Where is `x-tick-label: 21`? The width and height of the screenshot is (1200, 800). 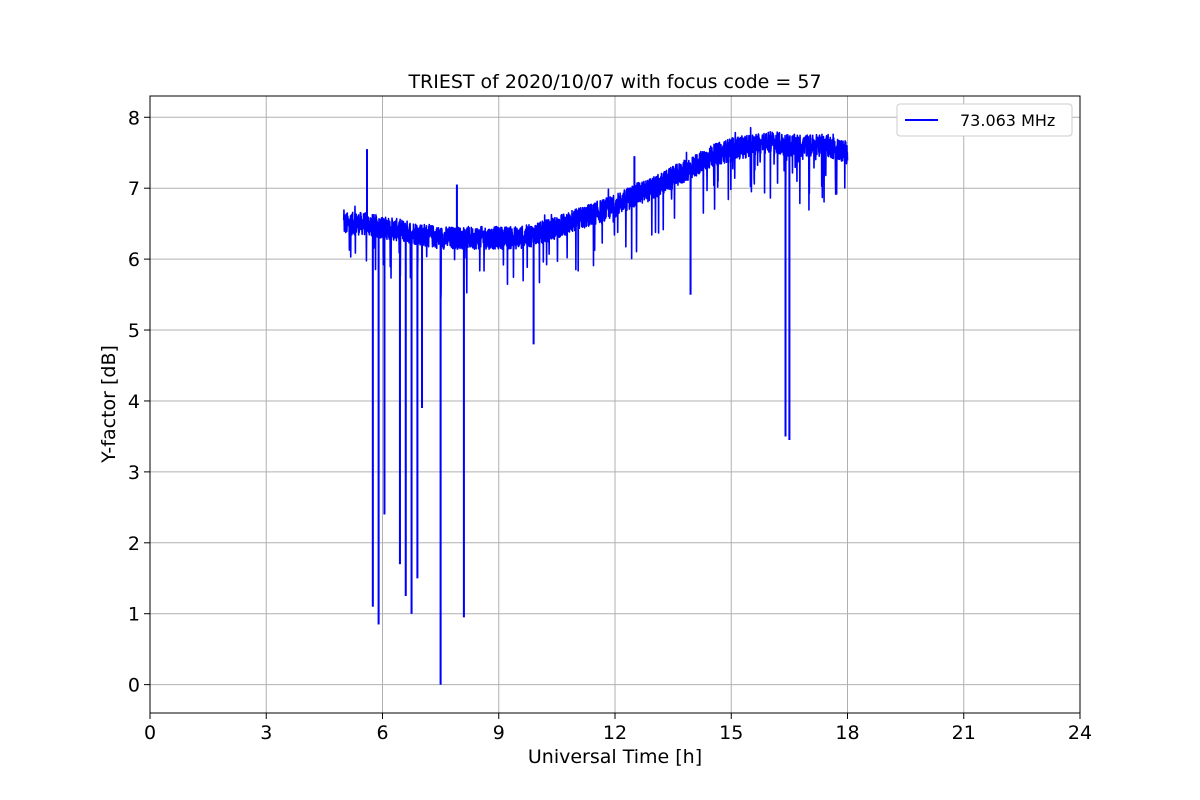 x-tick-label: 21 is located at coordinates (964, 733).